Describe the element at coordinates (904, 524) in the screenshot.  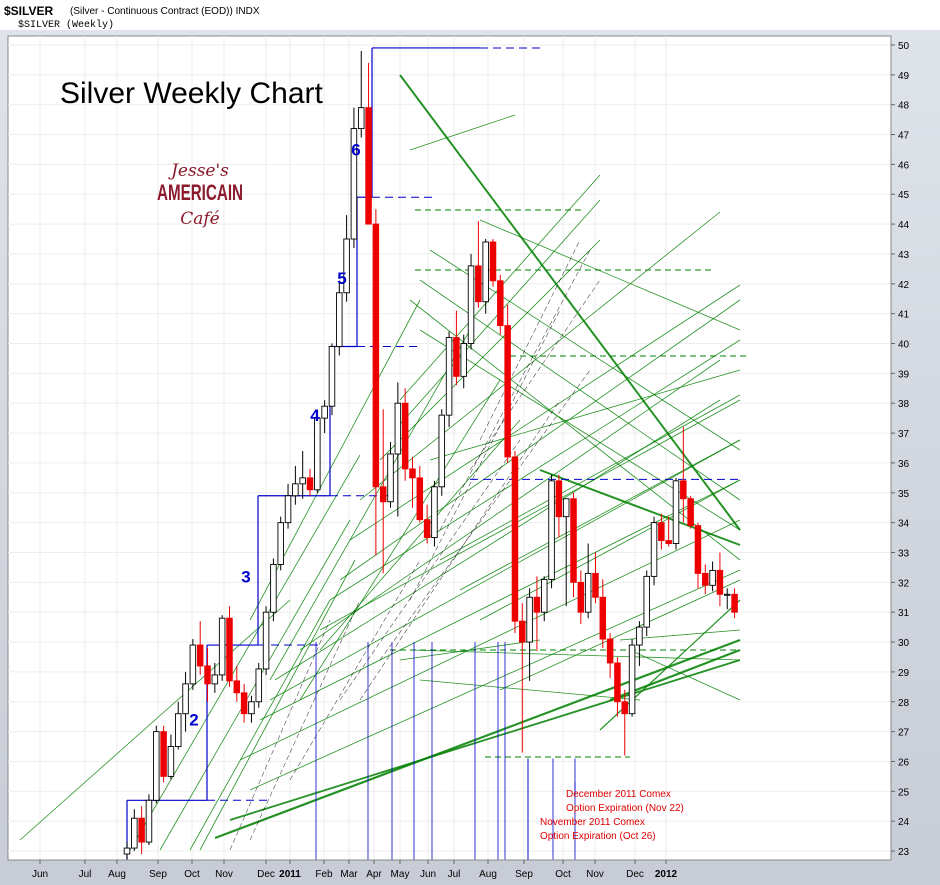
I see `y-tick-label: 34` at that location.